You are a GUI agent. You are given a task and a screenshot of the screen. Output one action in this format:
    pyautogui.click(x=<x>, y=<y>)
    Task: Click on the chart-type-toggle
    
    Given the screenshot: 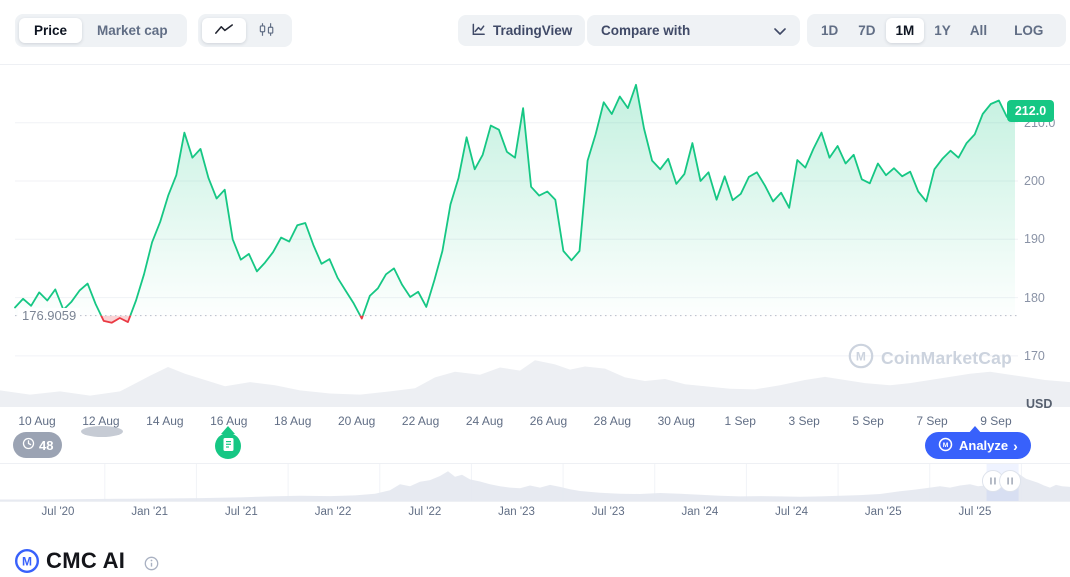 What is the action you would take?
    pyautogui.click(x=245, y=30)
    